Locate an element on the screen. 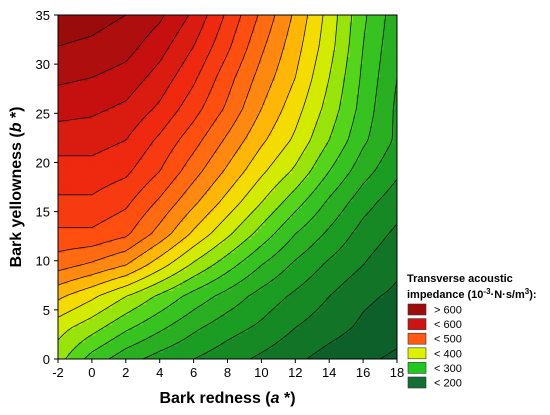  x-tick-label: 12 is located at coordinates (295, 372).